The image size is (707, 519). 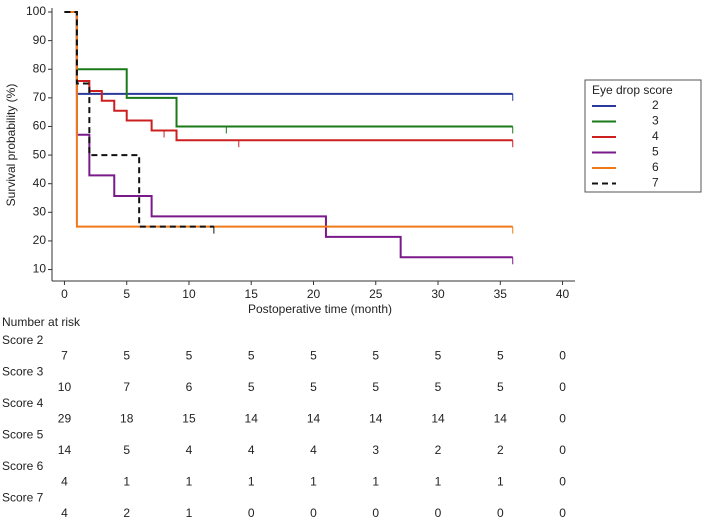 What do you see at coordinates (23, 466) in the screenshot?
I see `risk-row-label: Score 6` at bounding box center [23, 466].